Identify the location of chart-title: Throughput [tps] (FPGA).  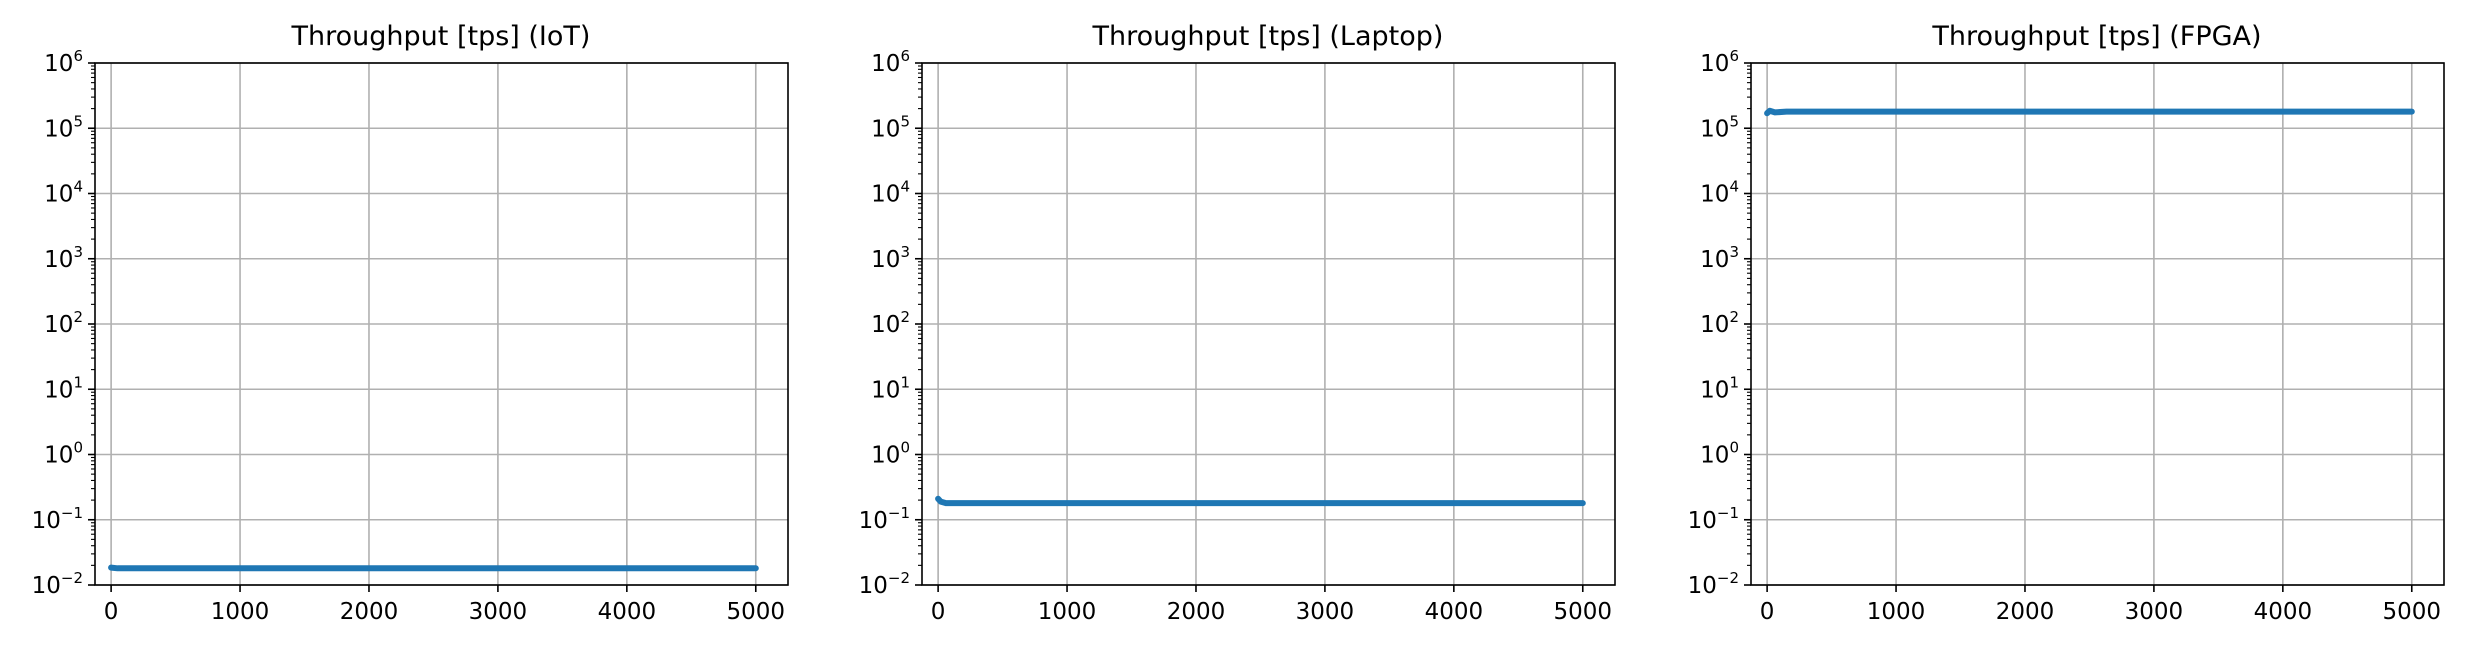
(2096, 36).